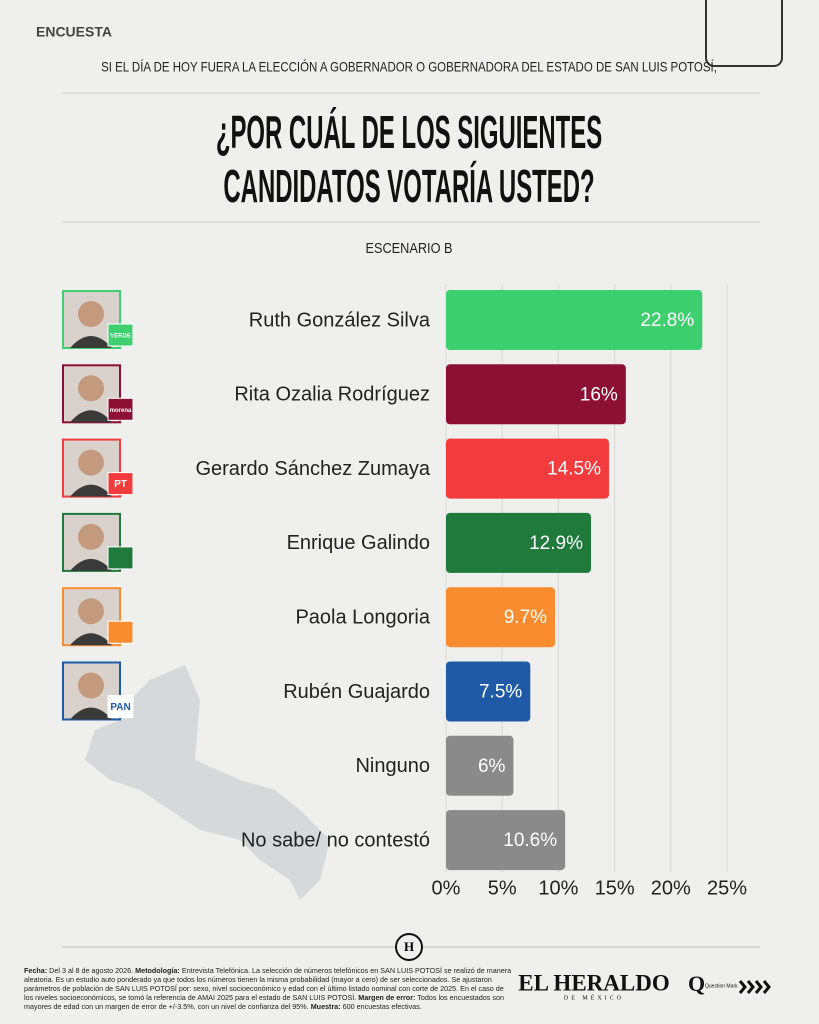 The width and height of the screenshot is (819, 1024). Describe the element at coordinates (525, 617) in the screenshot. I see `value-label: 9.7%` at that location.